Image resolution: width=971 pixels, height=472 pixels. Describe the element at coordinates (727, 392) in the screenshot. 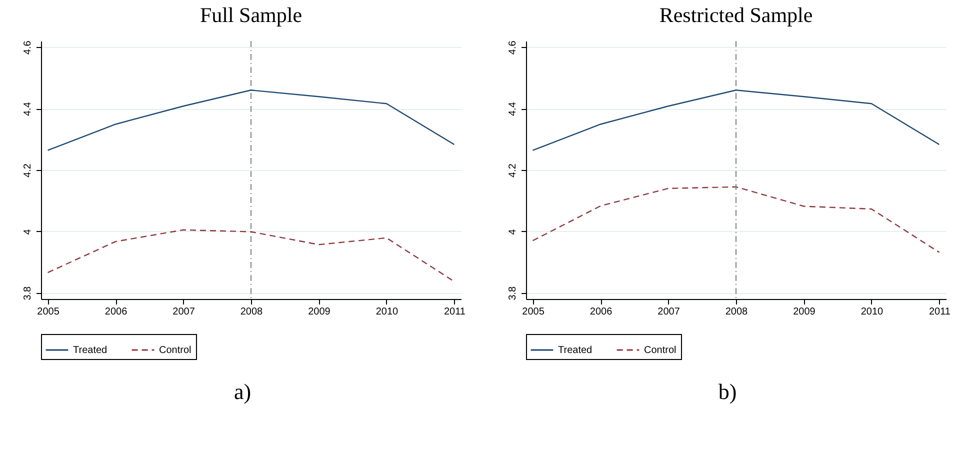

I see `text: b)` at that location.